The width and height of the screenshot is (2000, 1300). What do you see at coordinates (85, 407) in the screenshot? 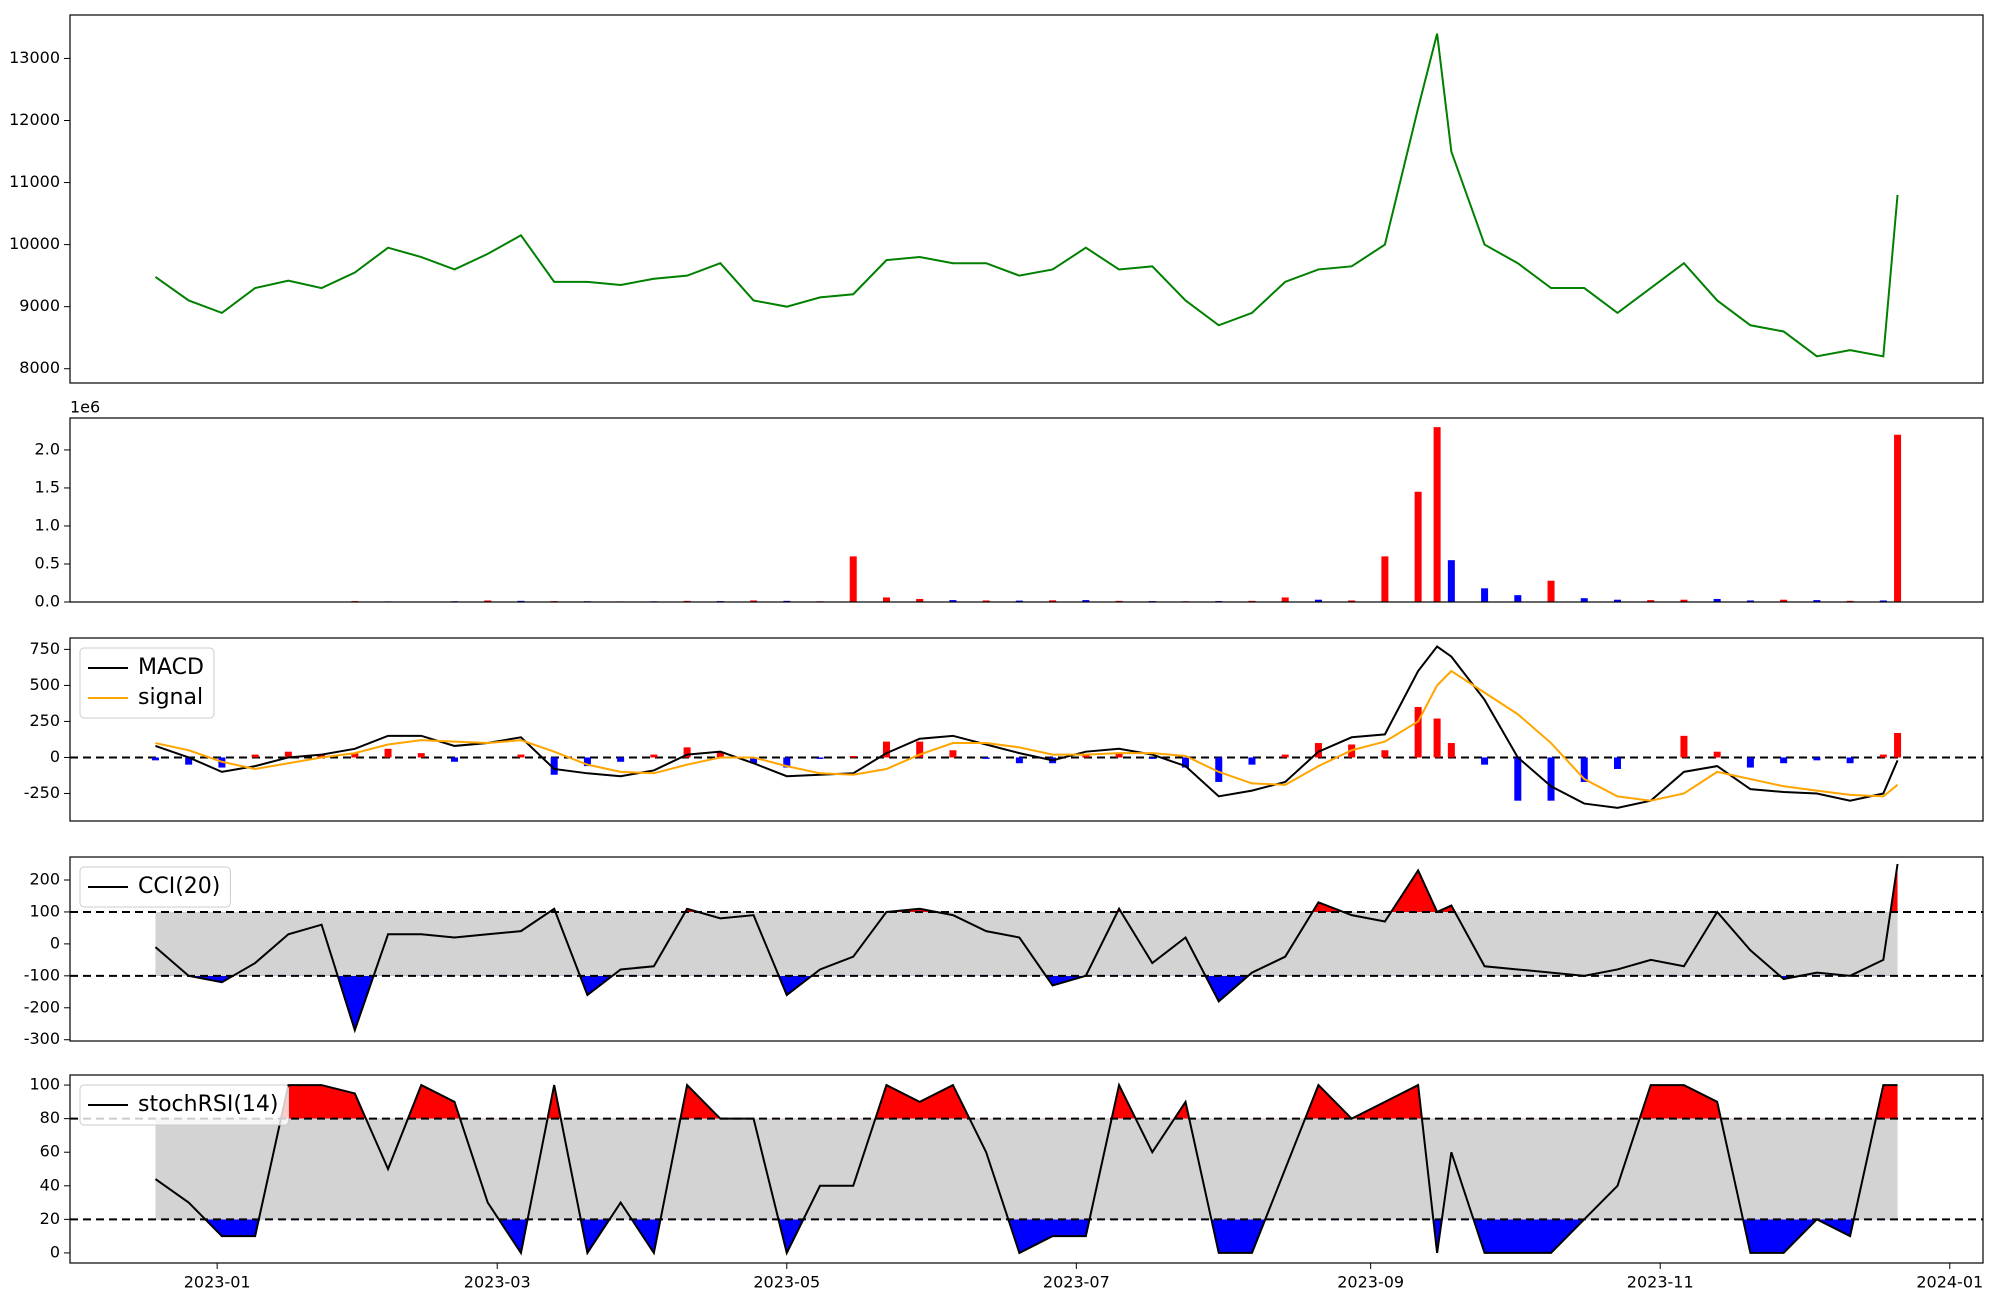
I see `axis-offset-label: 1e6` at bounding box center [85, 407].